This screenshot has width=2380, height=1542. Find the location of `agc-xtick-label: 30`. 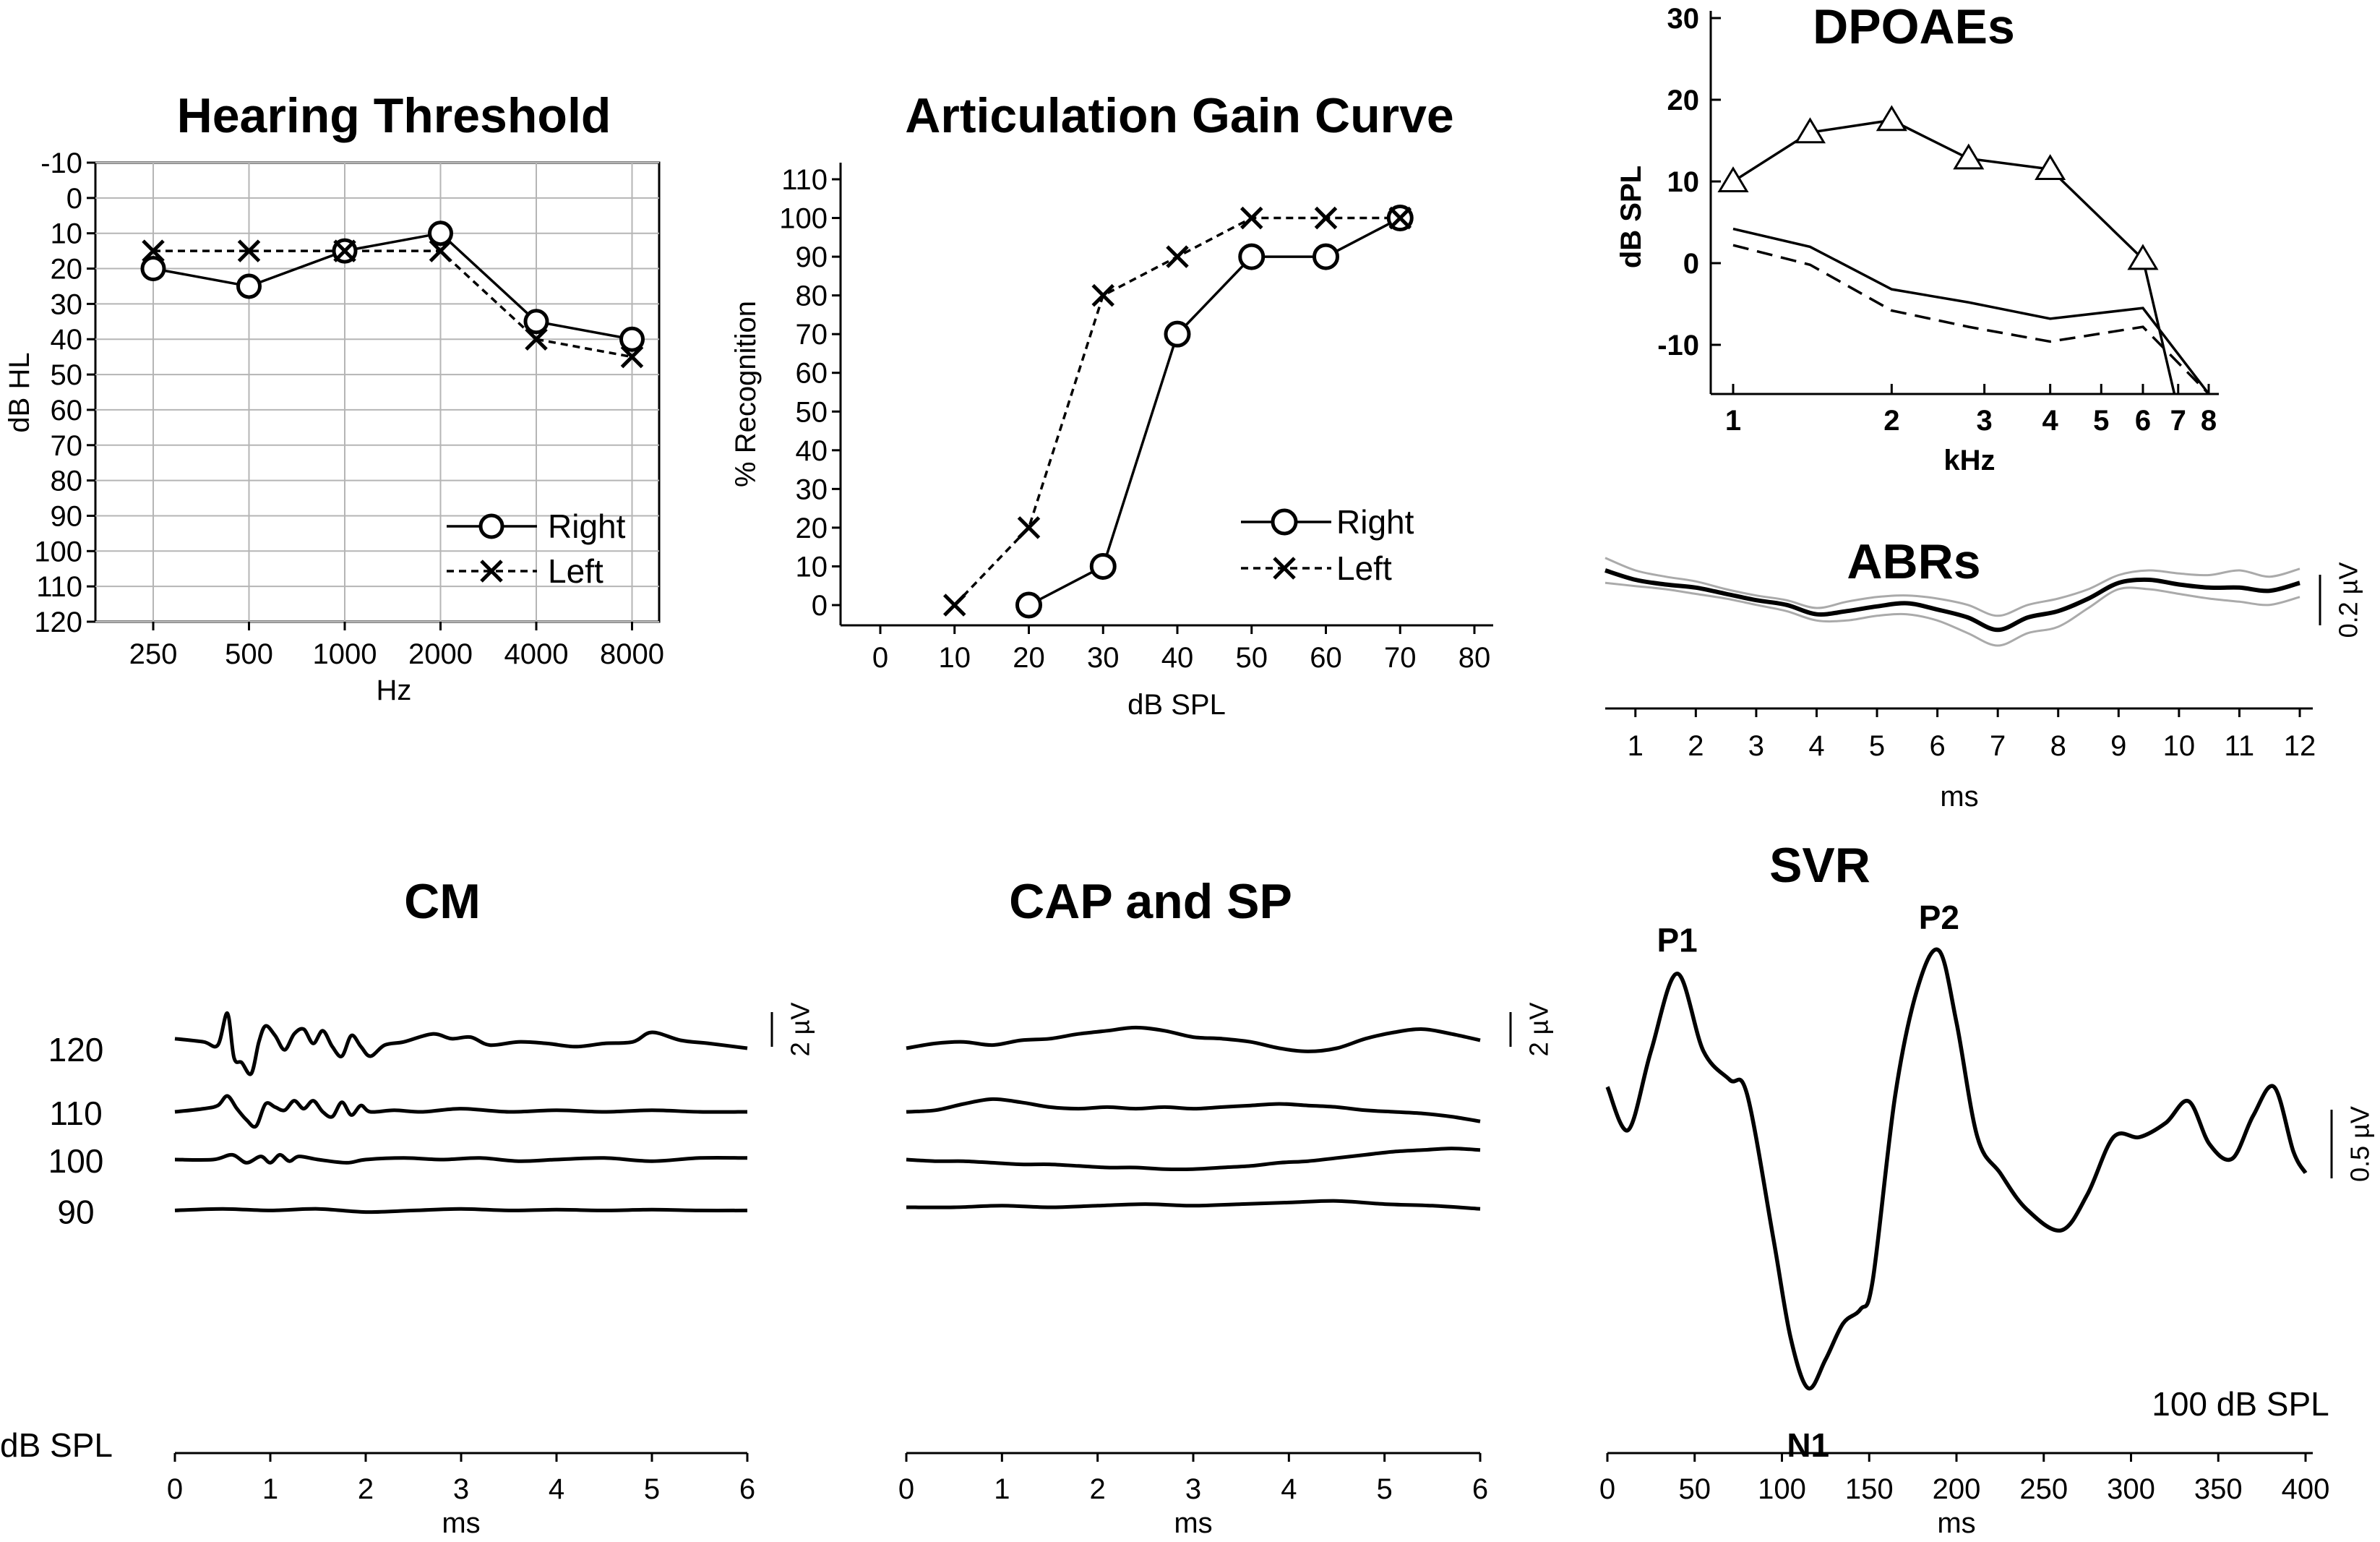

agc-xtick-label: 30 is located at coordinates (1103, 658).